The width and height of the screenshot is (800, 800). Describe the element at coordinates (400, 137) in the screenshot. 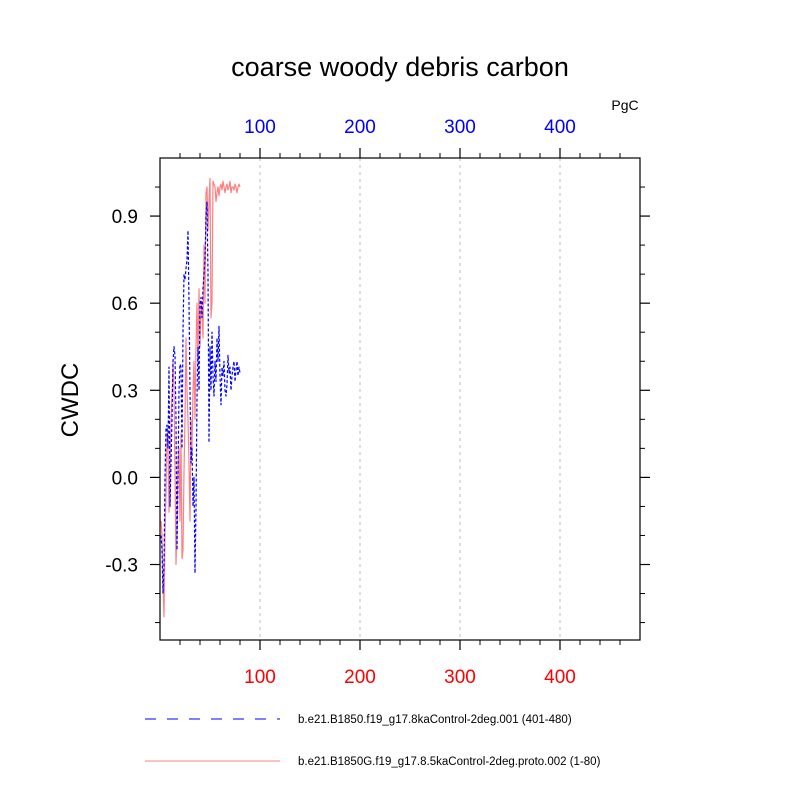

I see `top-x-axis: 100 200 300 400` at that location.